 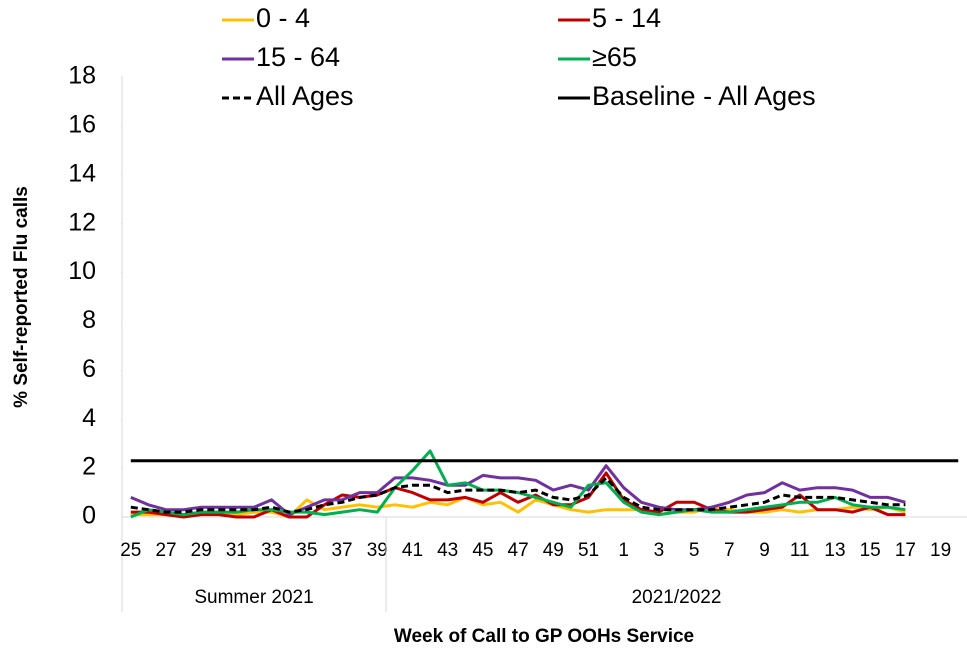 What do you see at coordinates (82, 173) in the screenshot?
I see `y-tick-label: 14` at bounding box center [82, 173].